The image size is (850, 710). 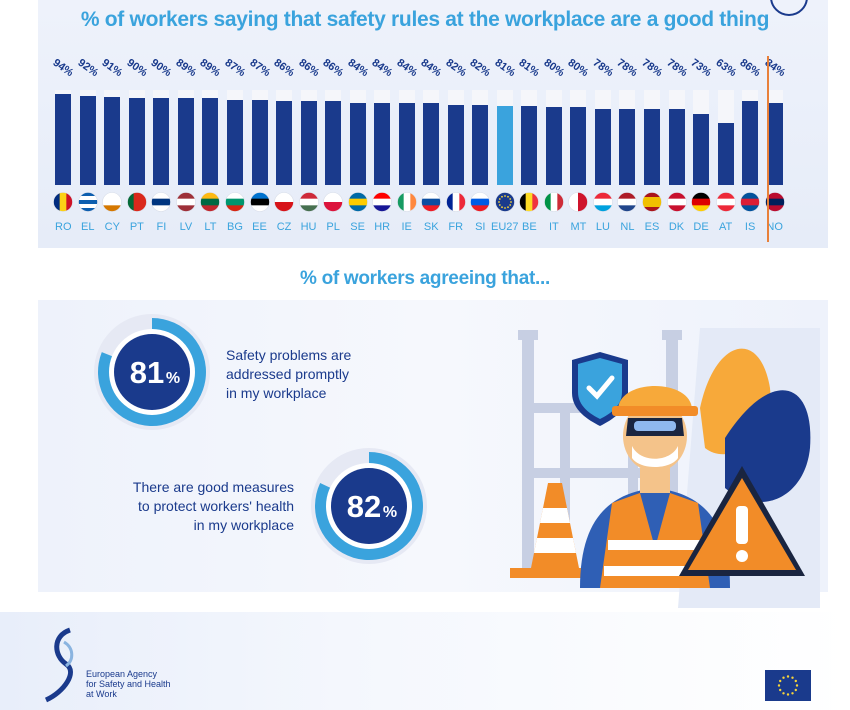 I want to click on flag-lv-icon, so click(x=186, y=202).